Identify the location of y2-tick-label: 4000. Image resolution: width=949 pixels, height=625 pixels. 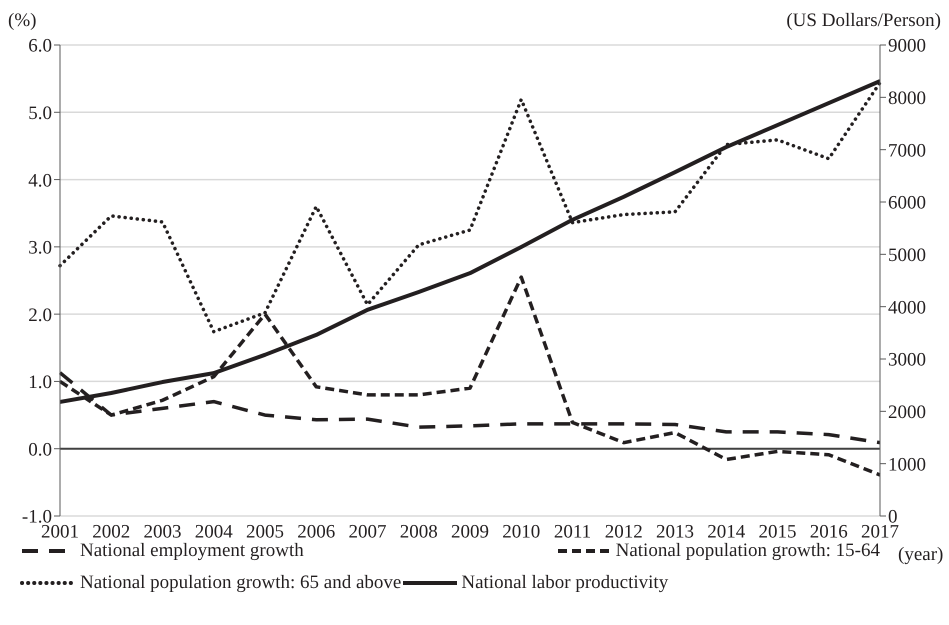
(907, 307).